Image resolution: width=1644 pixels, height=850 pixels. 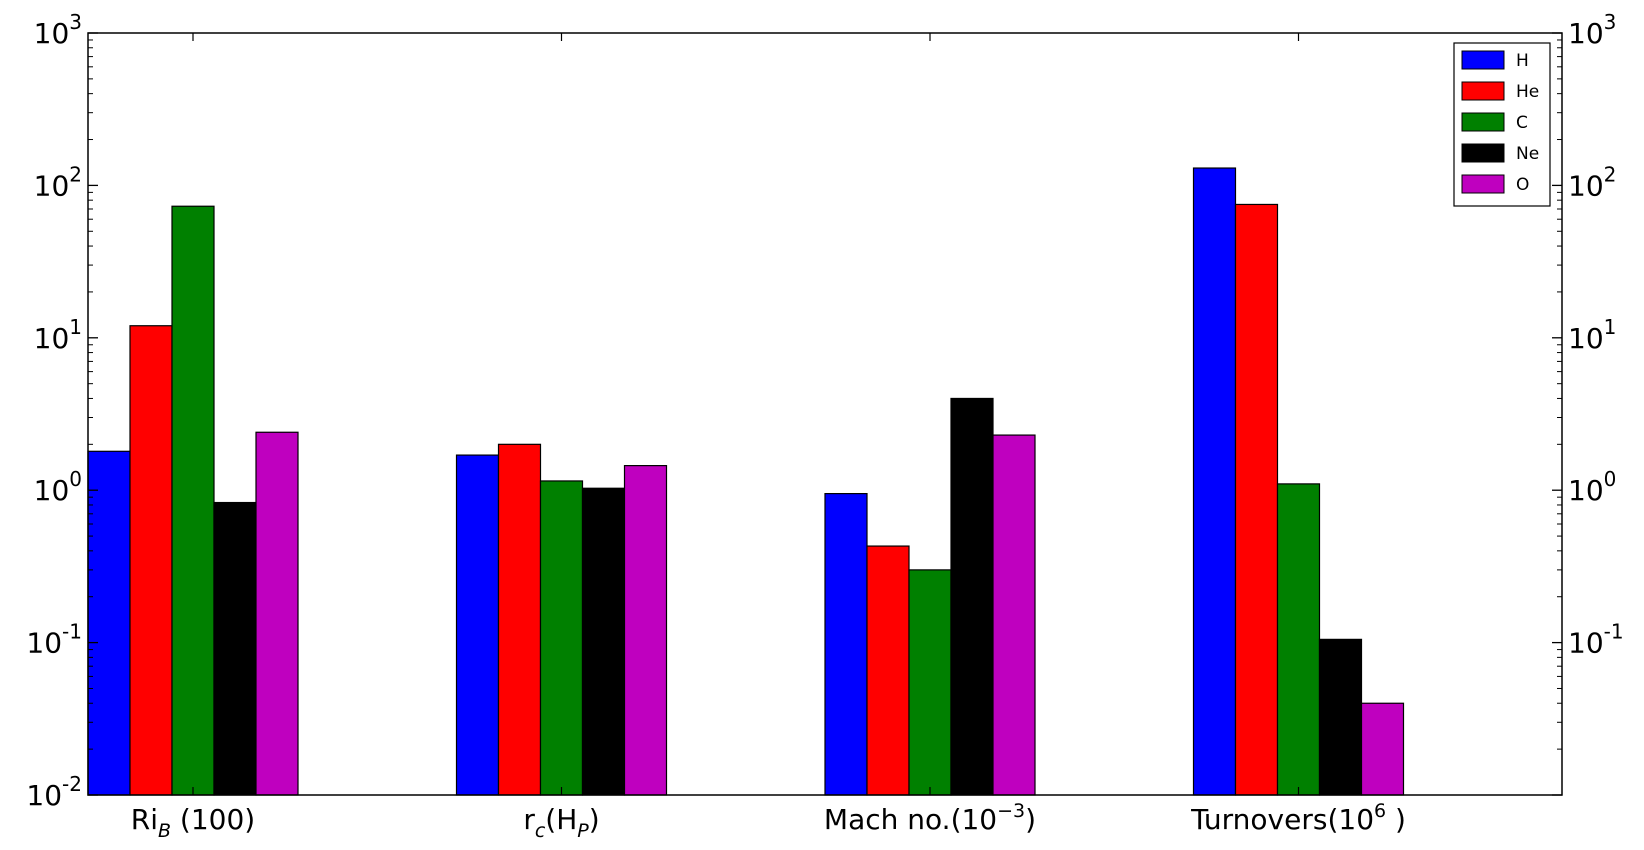 What do you see at coordinates (1483, 153) in the screenshot?
I see `legend-swatch-ne` at bounding box center [1483, 153].